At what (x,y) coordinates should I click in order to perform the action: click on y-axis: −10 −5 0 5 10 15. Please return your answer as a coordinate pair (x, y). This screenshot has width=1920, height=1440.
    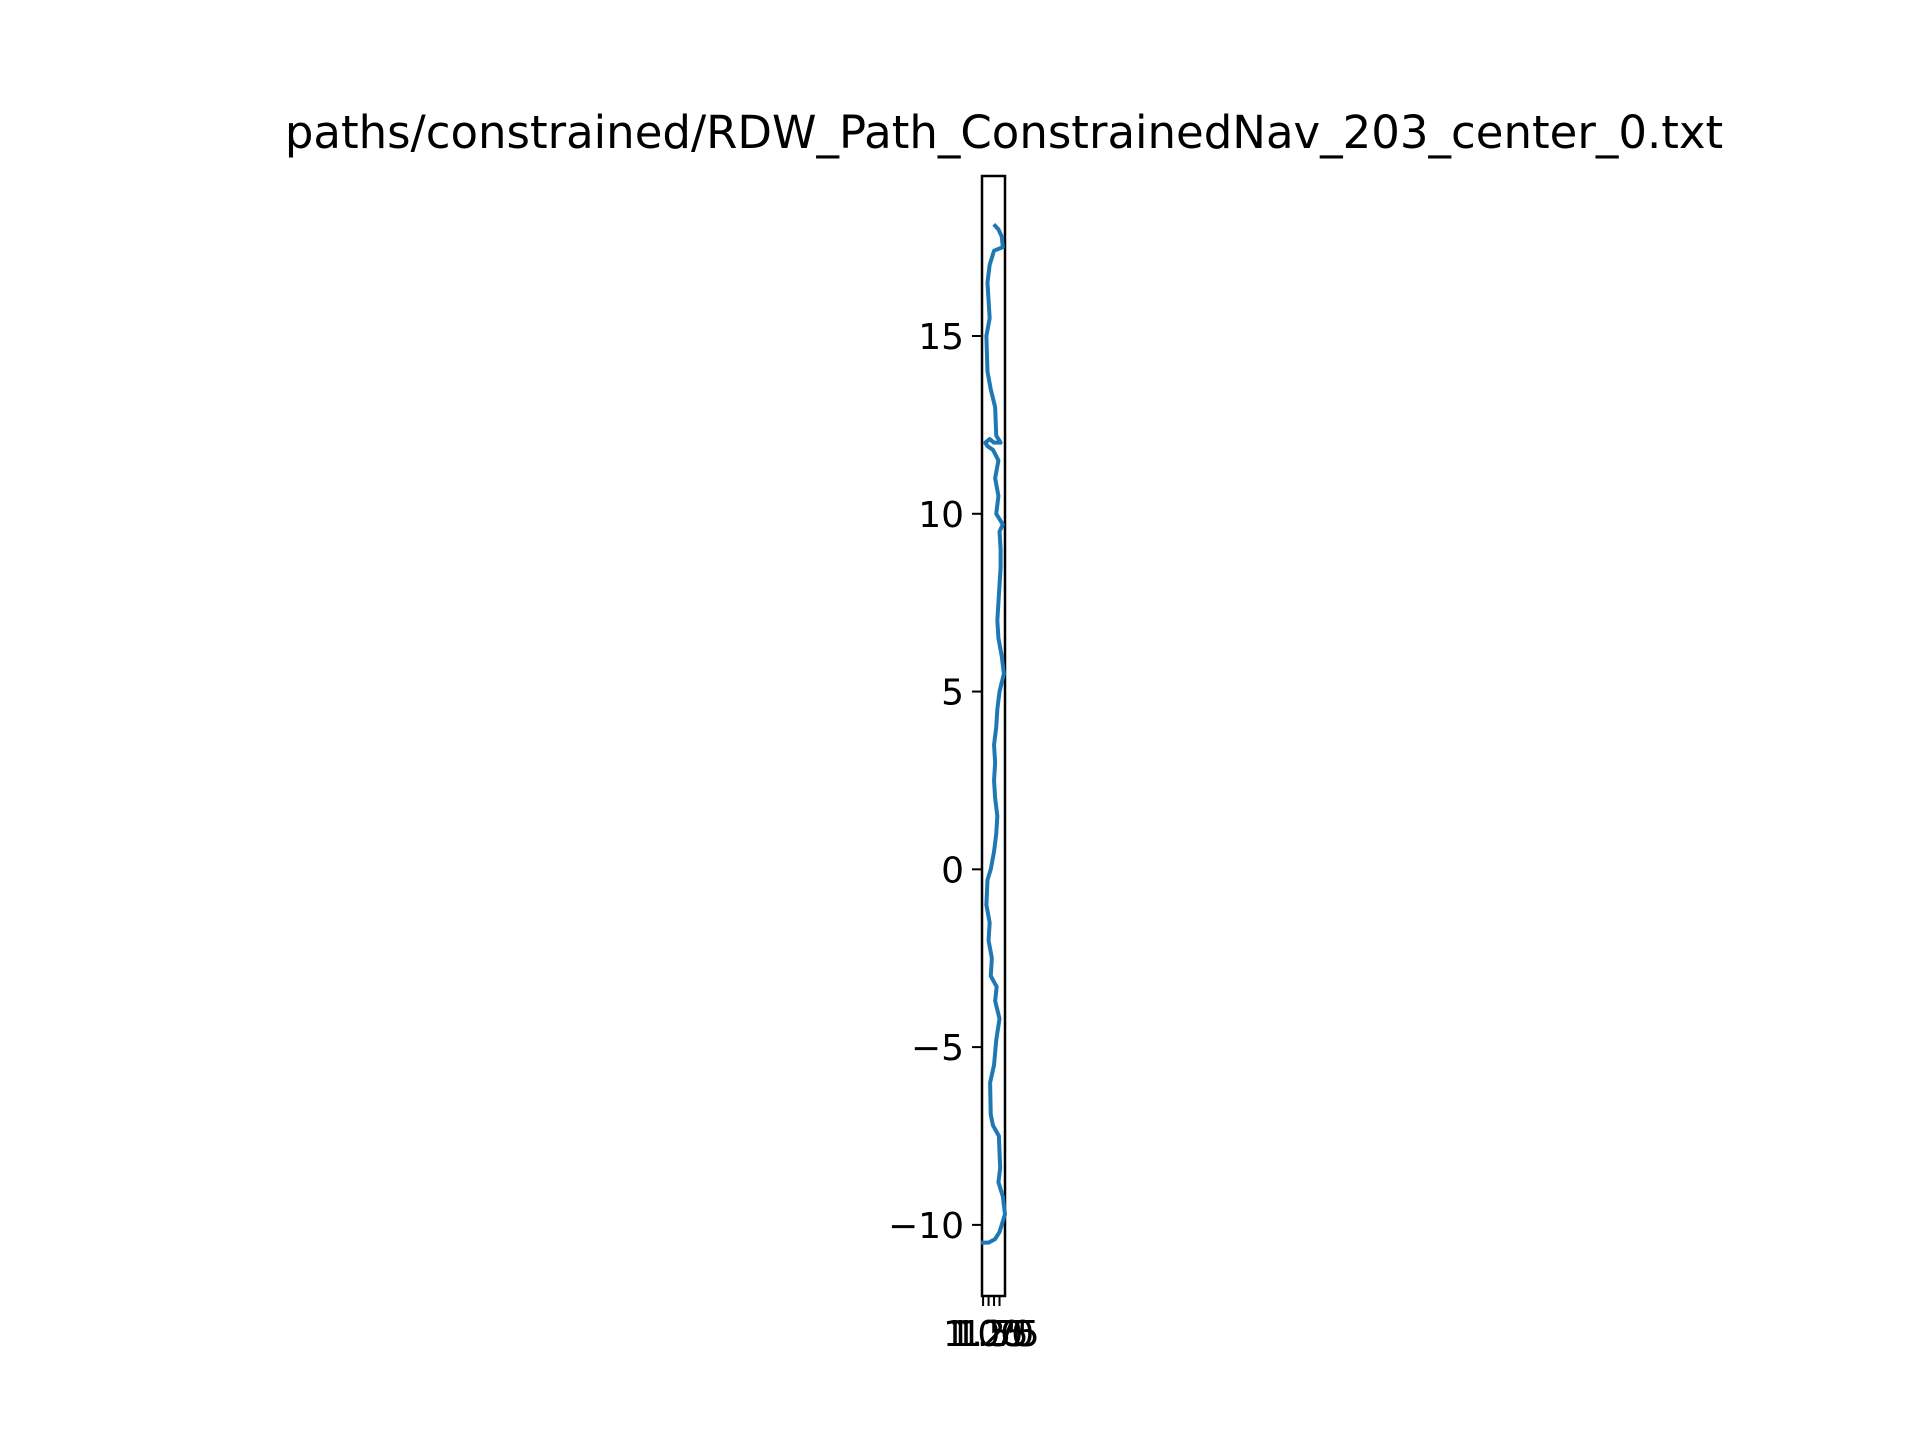
    Looking at the image, I should click on (935, 782).